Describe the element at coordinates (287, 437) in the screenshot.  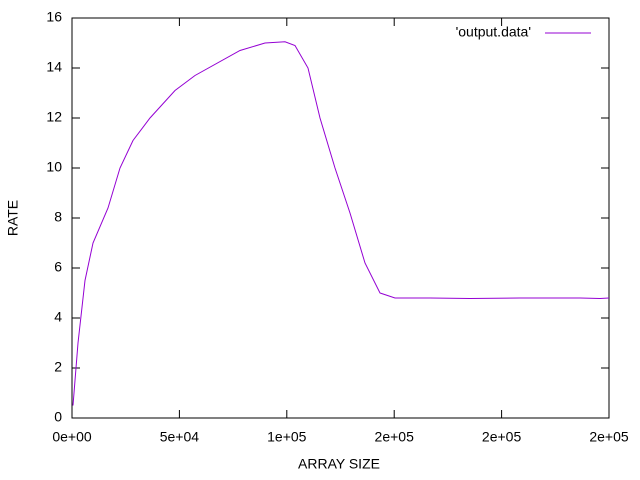
I see `x-tick-label: 1e+05` at that location.